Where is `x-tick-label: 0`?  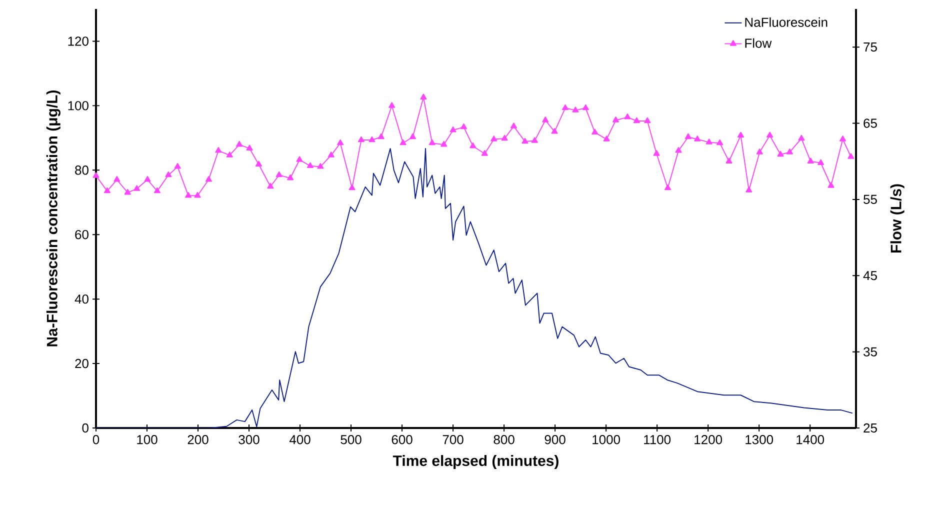
x-tick-label: 0 is located at coordinates (96, 439).